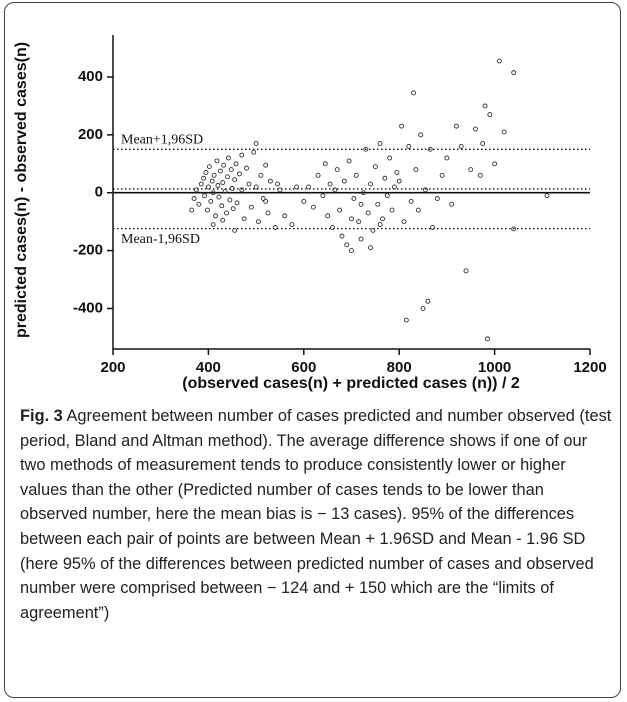  What do you see at coordinates (90, 76) in the screenshot?
I see `y-tick-label: 400` at bounding box center [90, 76].